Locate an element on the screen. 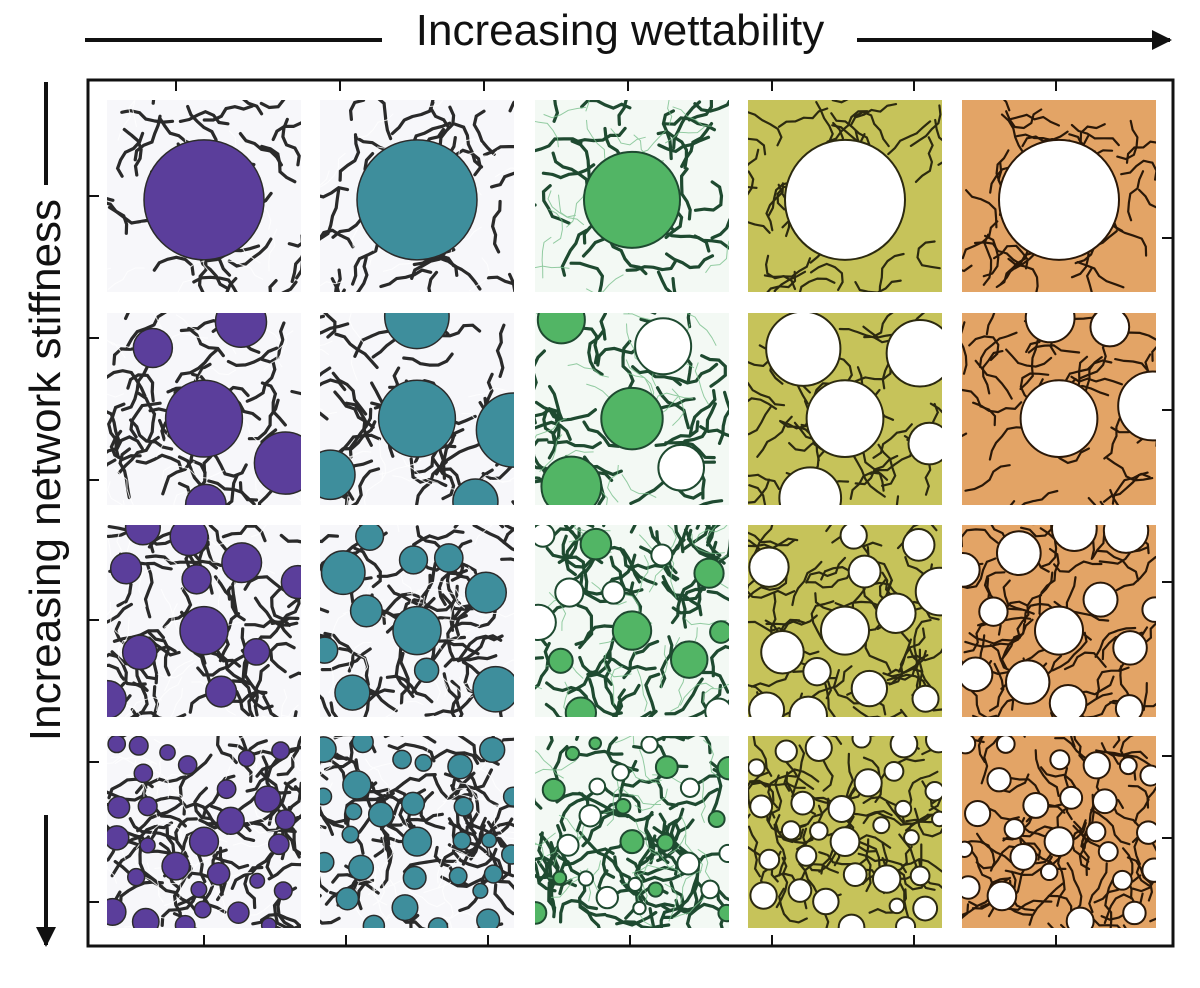  panel-r3-c2 is located at coordinates (417, 621).